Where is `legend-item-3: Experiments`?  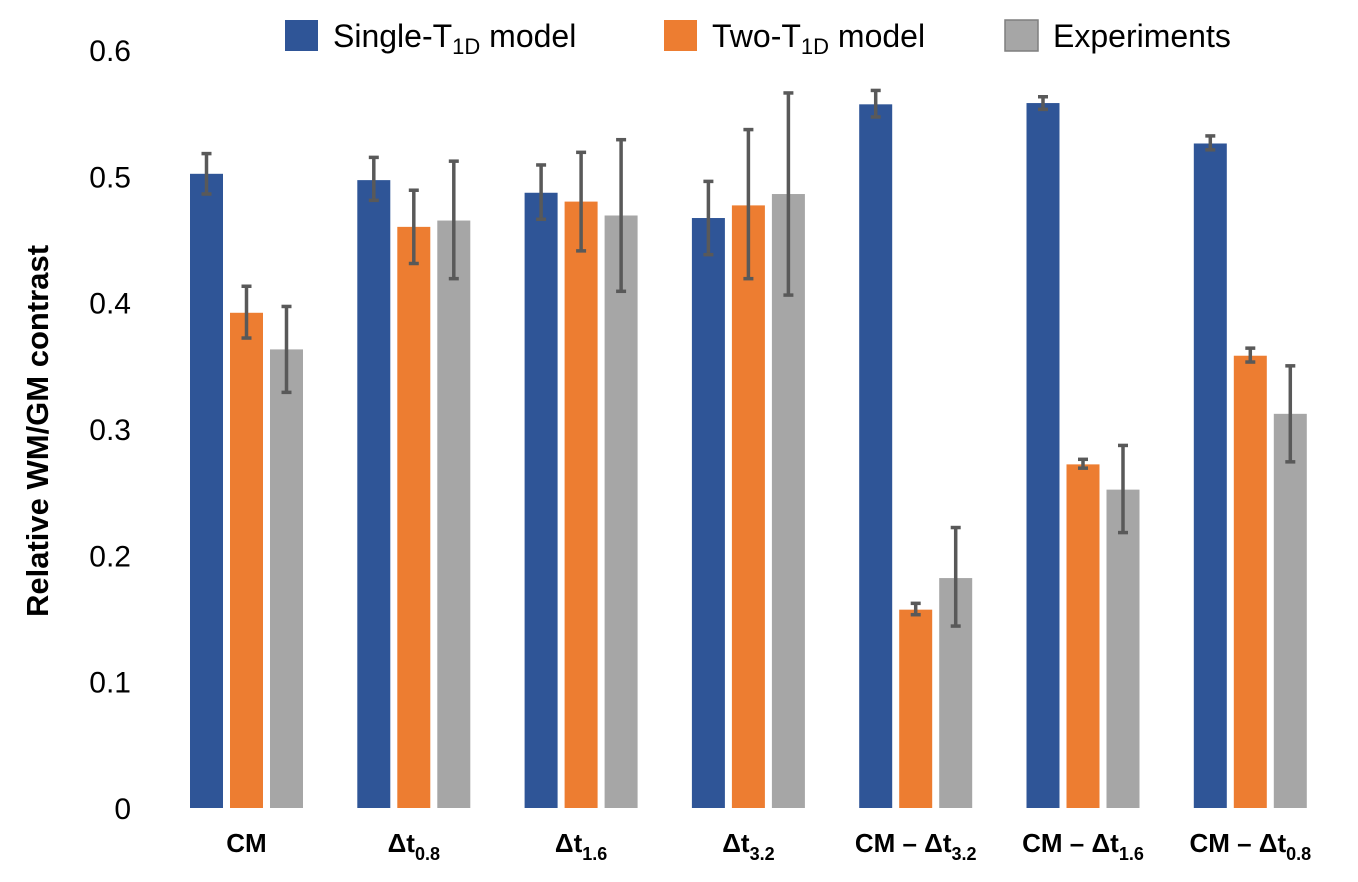
legend-item-3: Experiments is located at coordinates (1117, 36).